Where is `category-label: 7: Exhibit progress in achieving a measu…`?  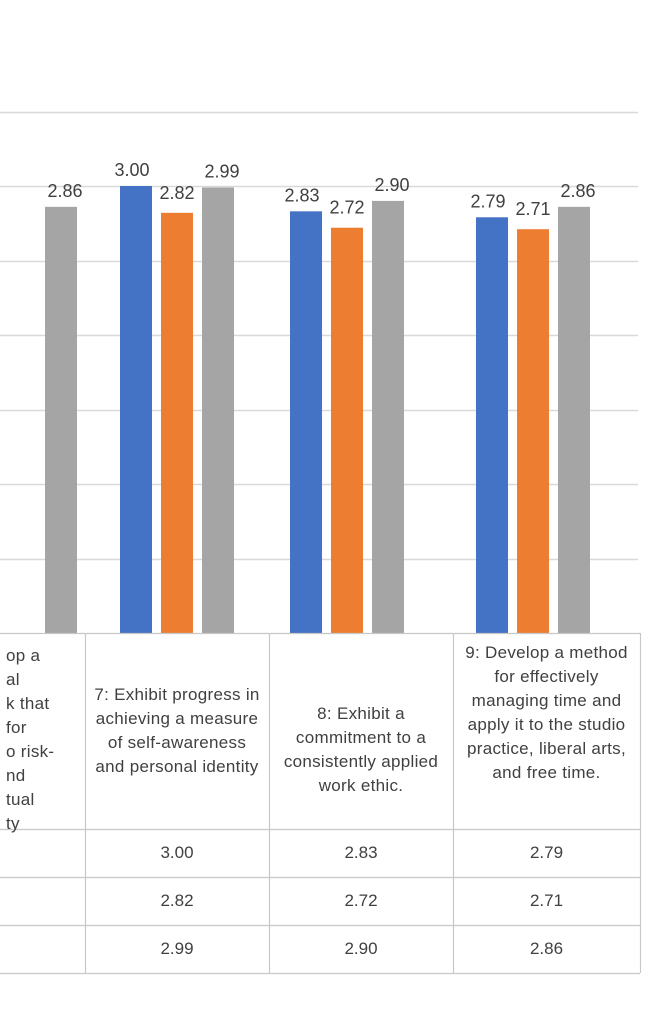
category-label: 7: Exhibit progress in achieving a measu… is located at coordinates (177, 730).